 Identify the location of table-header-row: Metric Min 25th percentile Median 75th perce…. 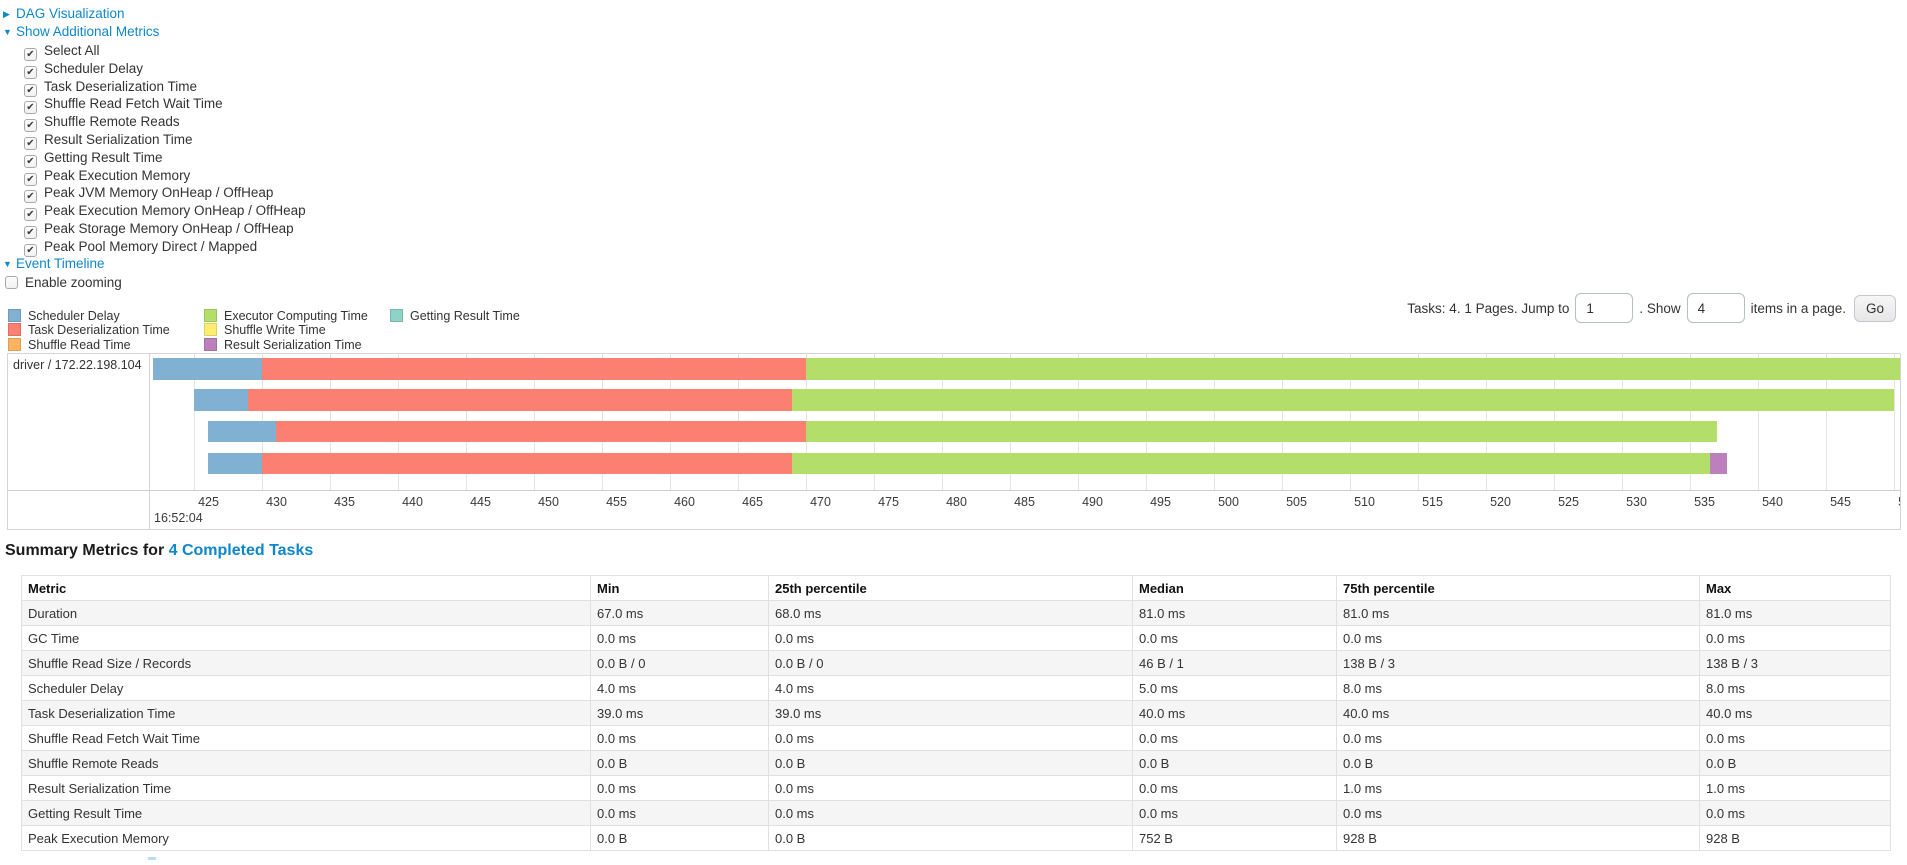
(956, 588).